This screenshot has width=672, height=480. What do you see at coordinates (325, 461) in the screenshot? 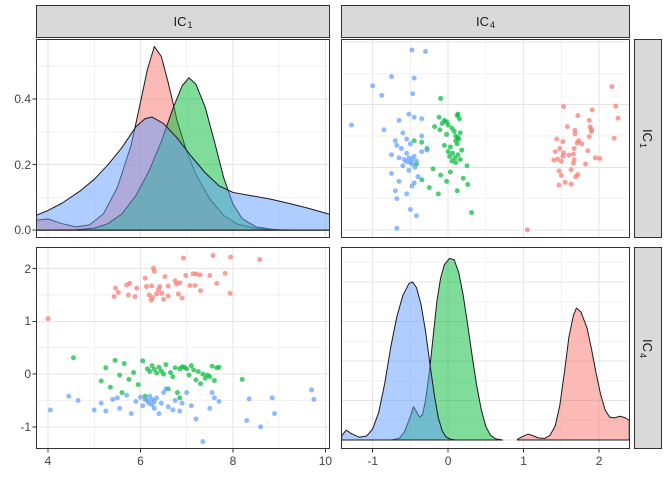
I see `axis-tick-label: 10` at bounding box center [325, 461].